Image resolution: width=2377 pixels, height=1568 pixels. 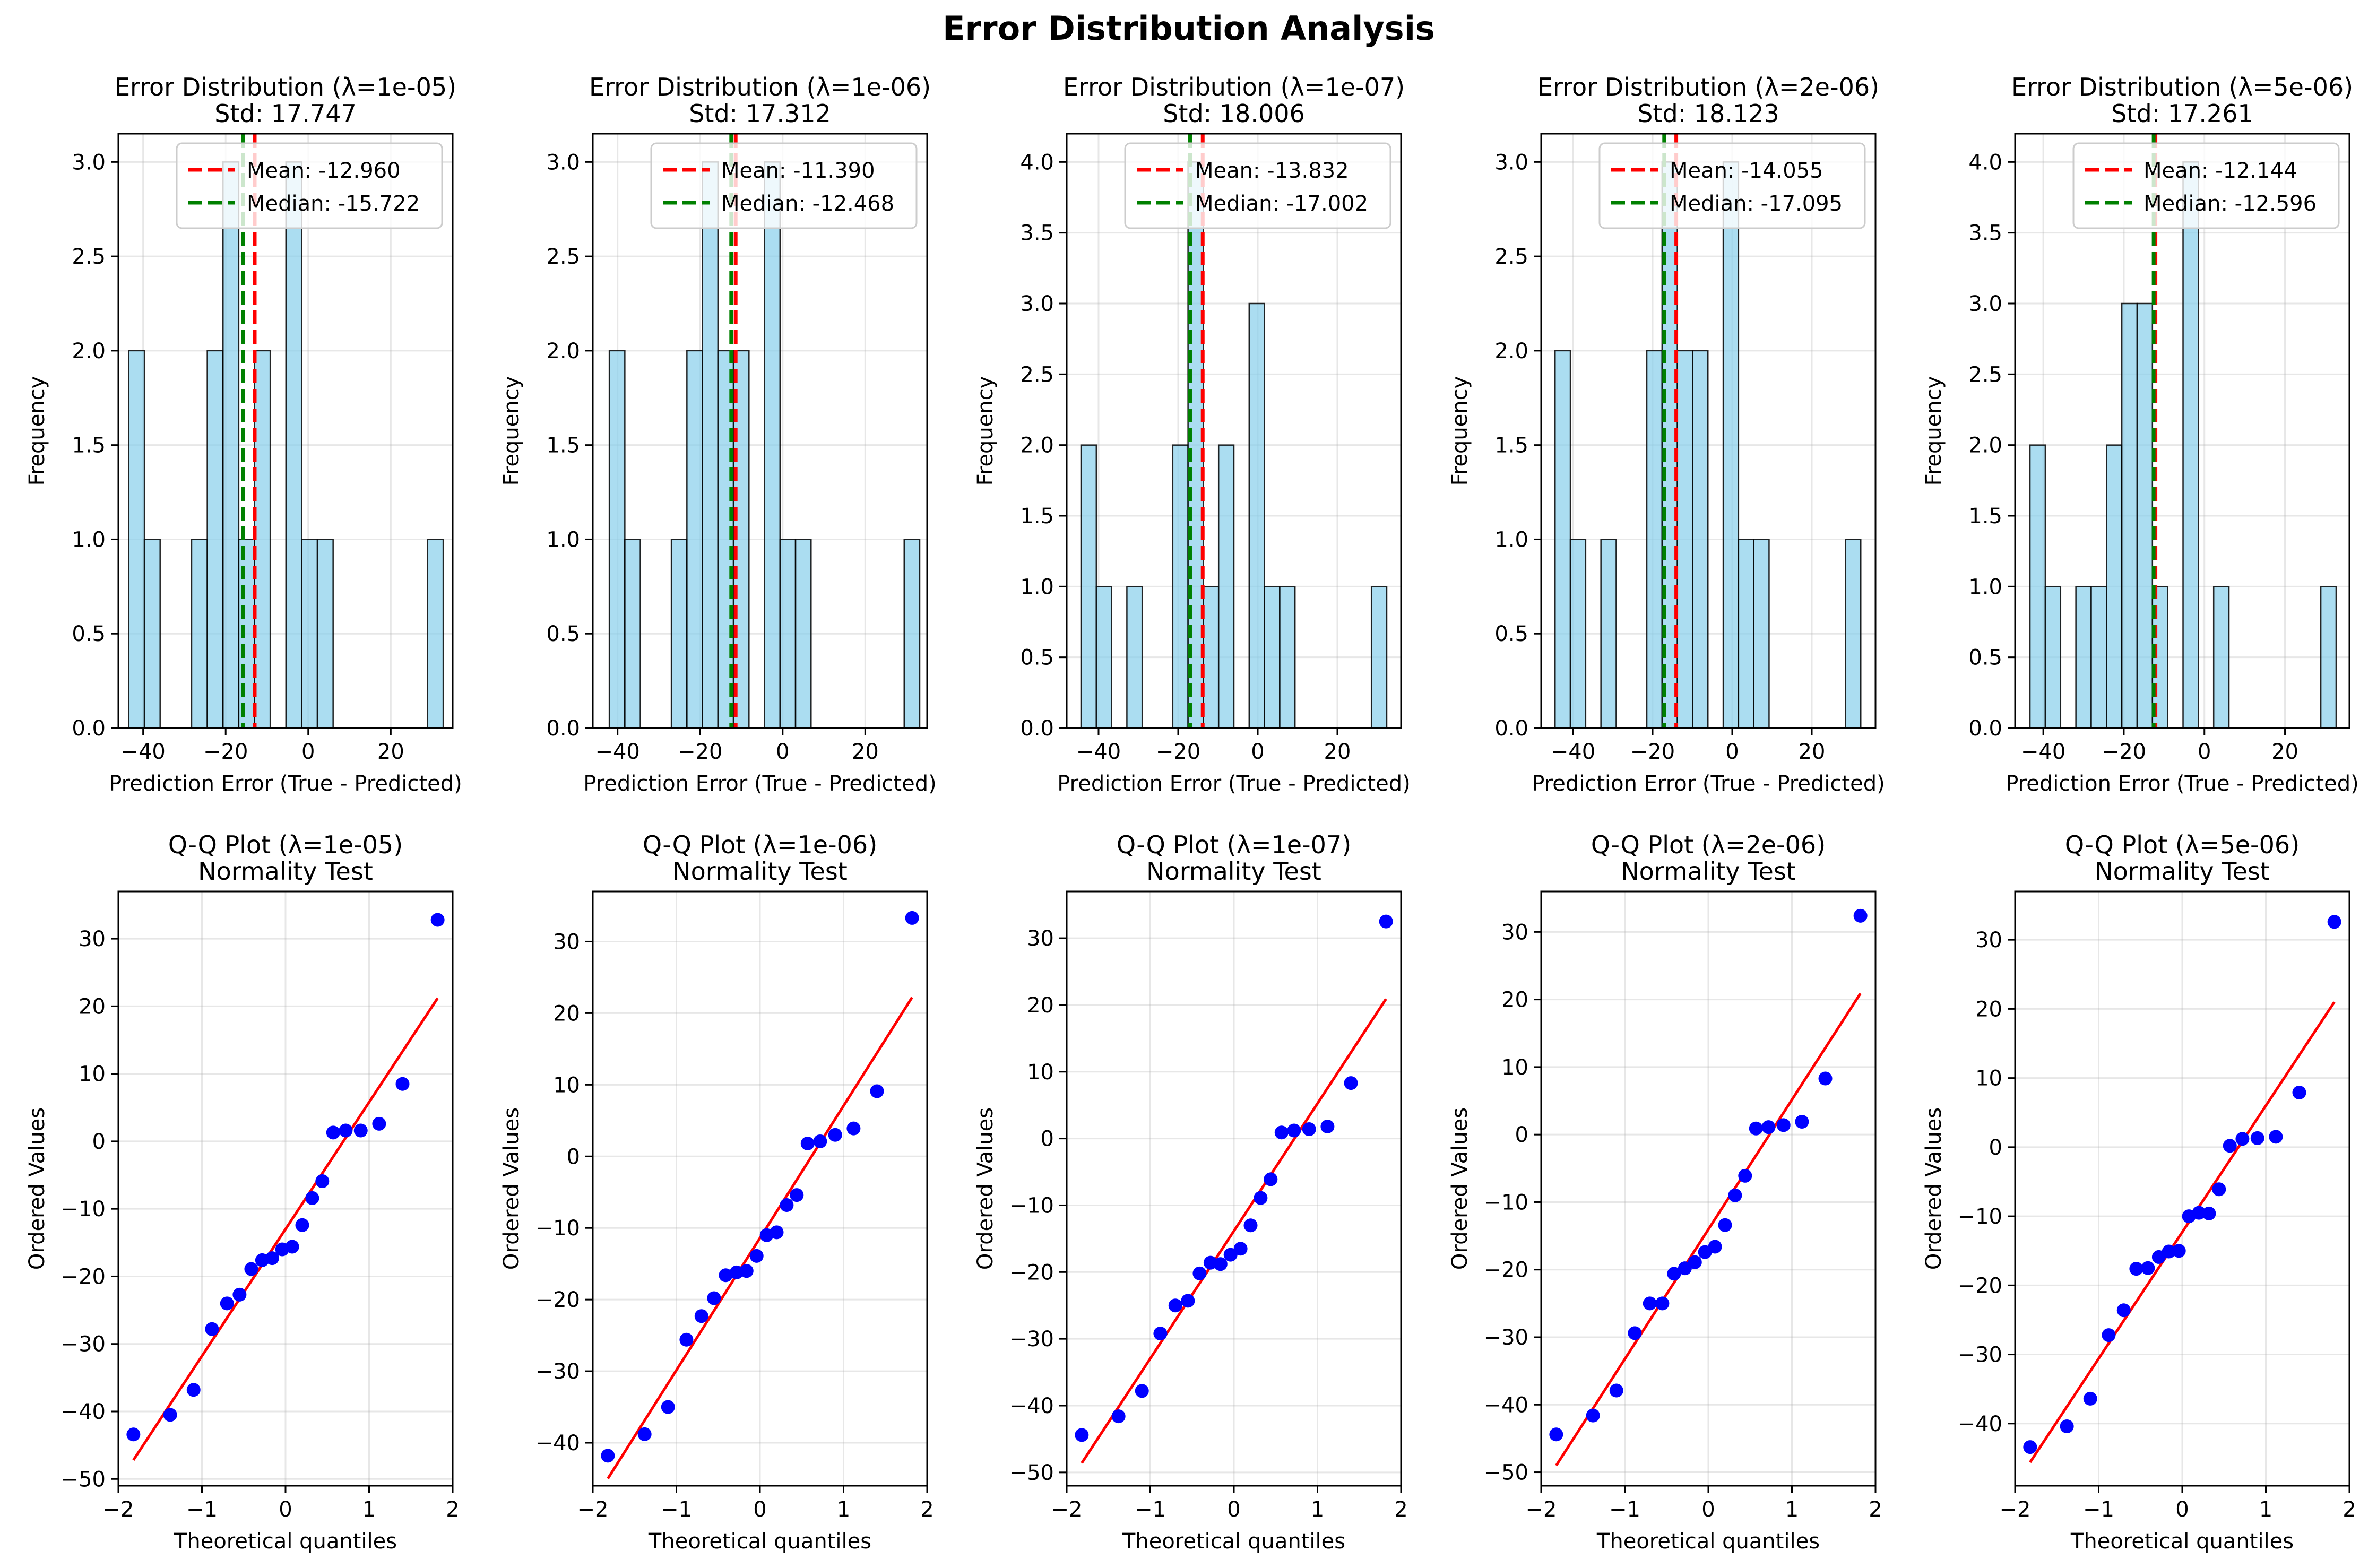 I want to click on y-tick-label: 2.0, so click(x=1037, y=446).